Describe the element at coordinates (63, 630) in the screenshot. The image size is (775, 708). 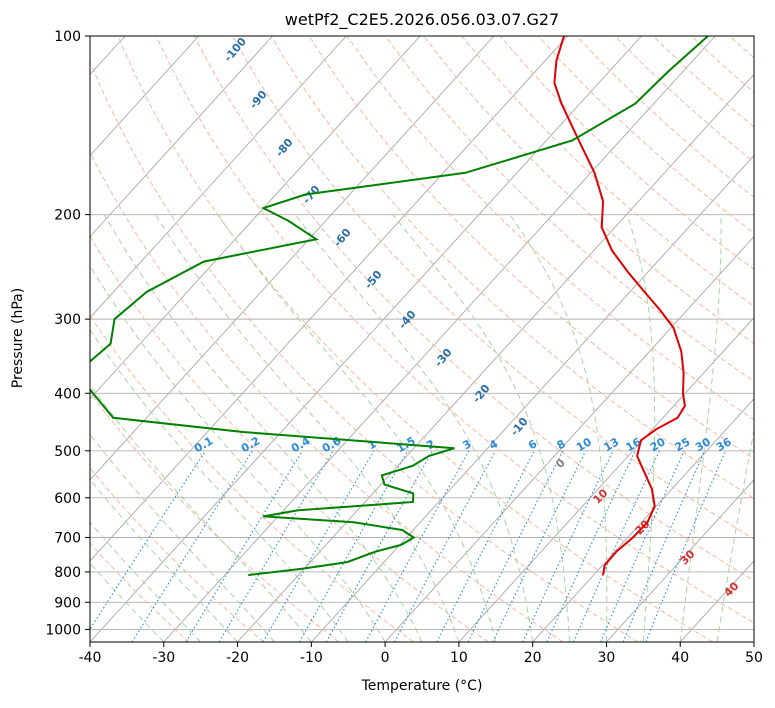
I see `y-tick-label: 1000` at that location.